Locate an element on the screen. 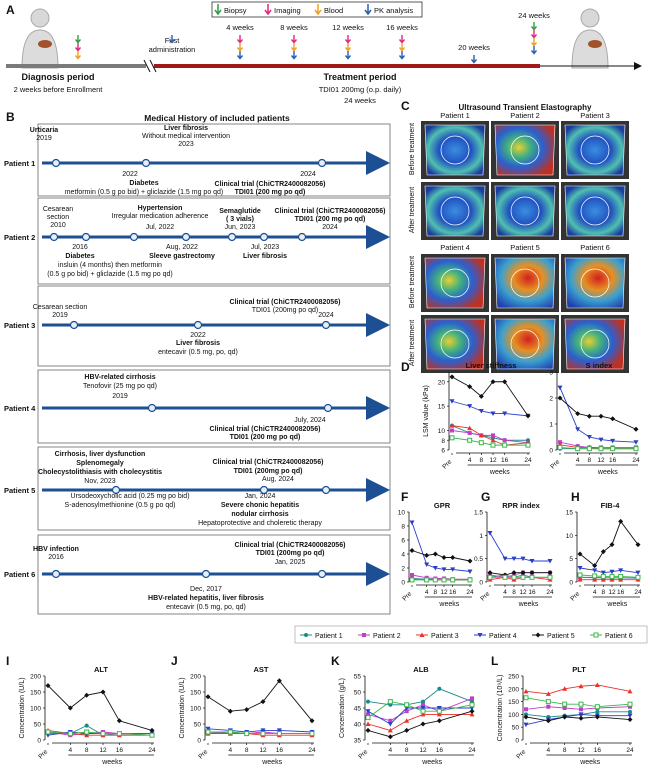  panelC-title: Ultrasound Transient Elastography is located at coordinates (525, 107).